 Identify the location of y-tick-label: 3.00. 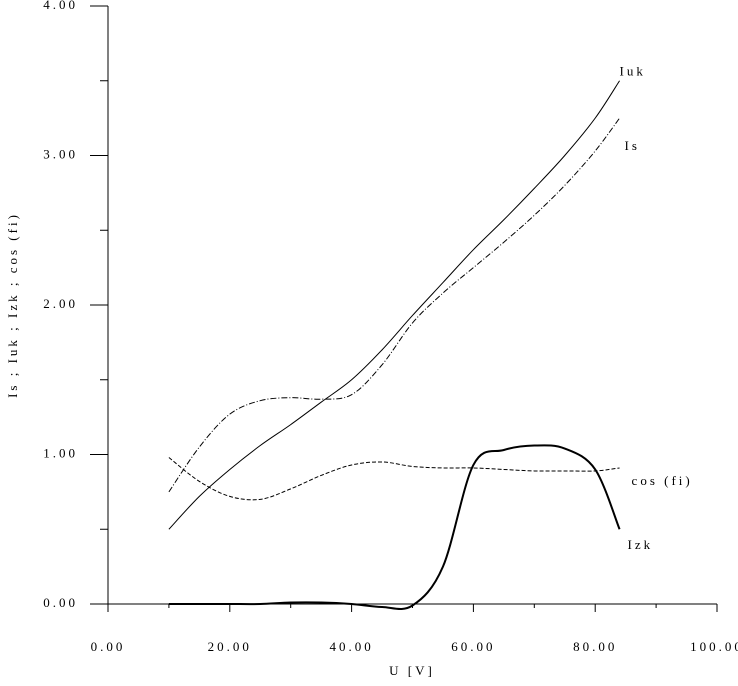
(60, 153).